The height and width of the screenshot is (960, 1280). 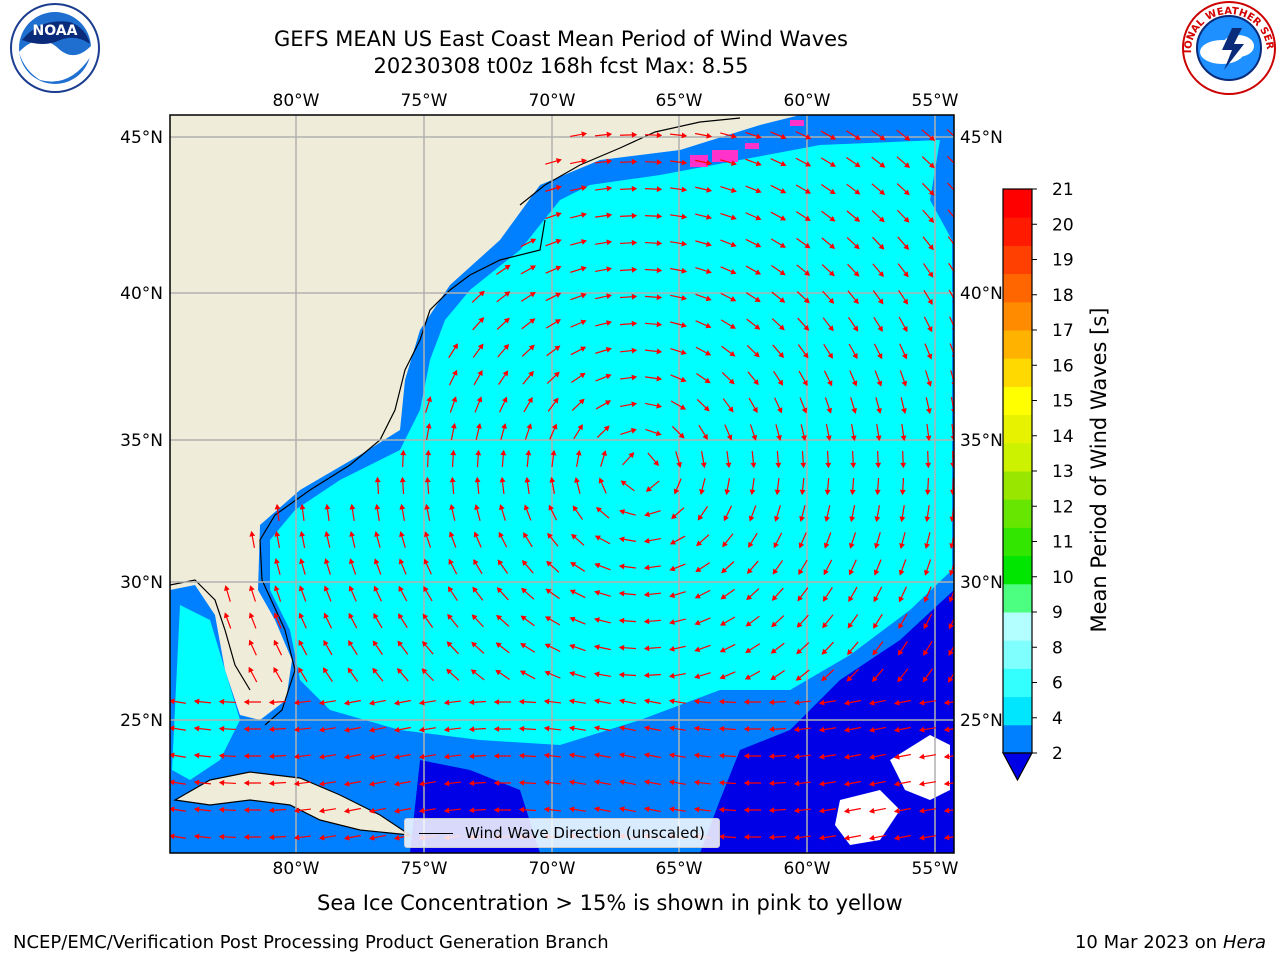 I want to click on colorbar-segment, so click(x=1017, y=457).